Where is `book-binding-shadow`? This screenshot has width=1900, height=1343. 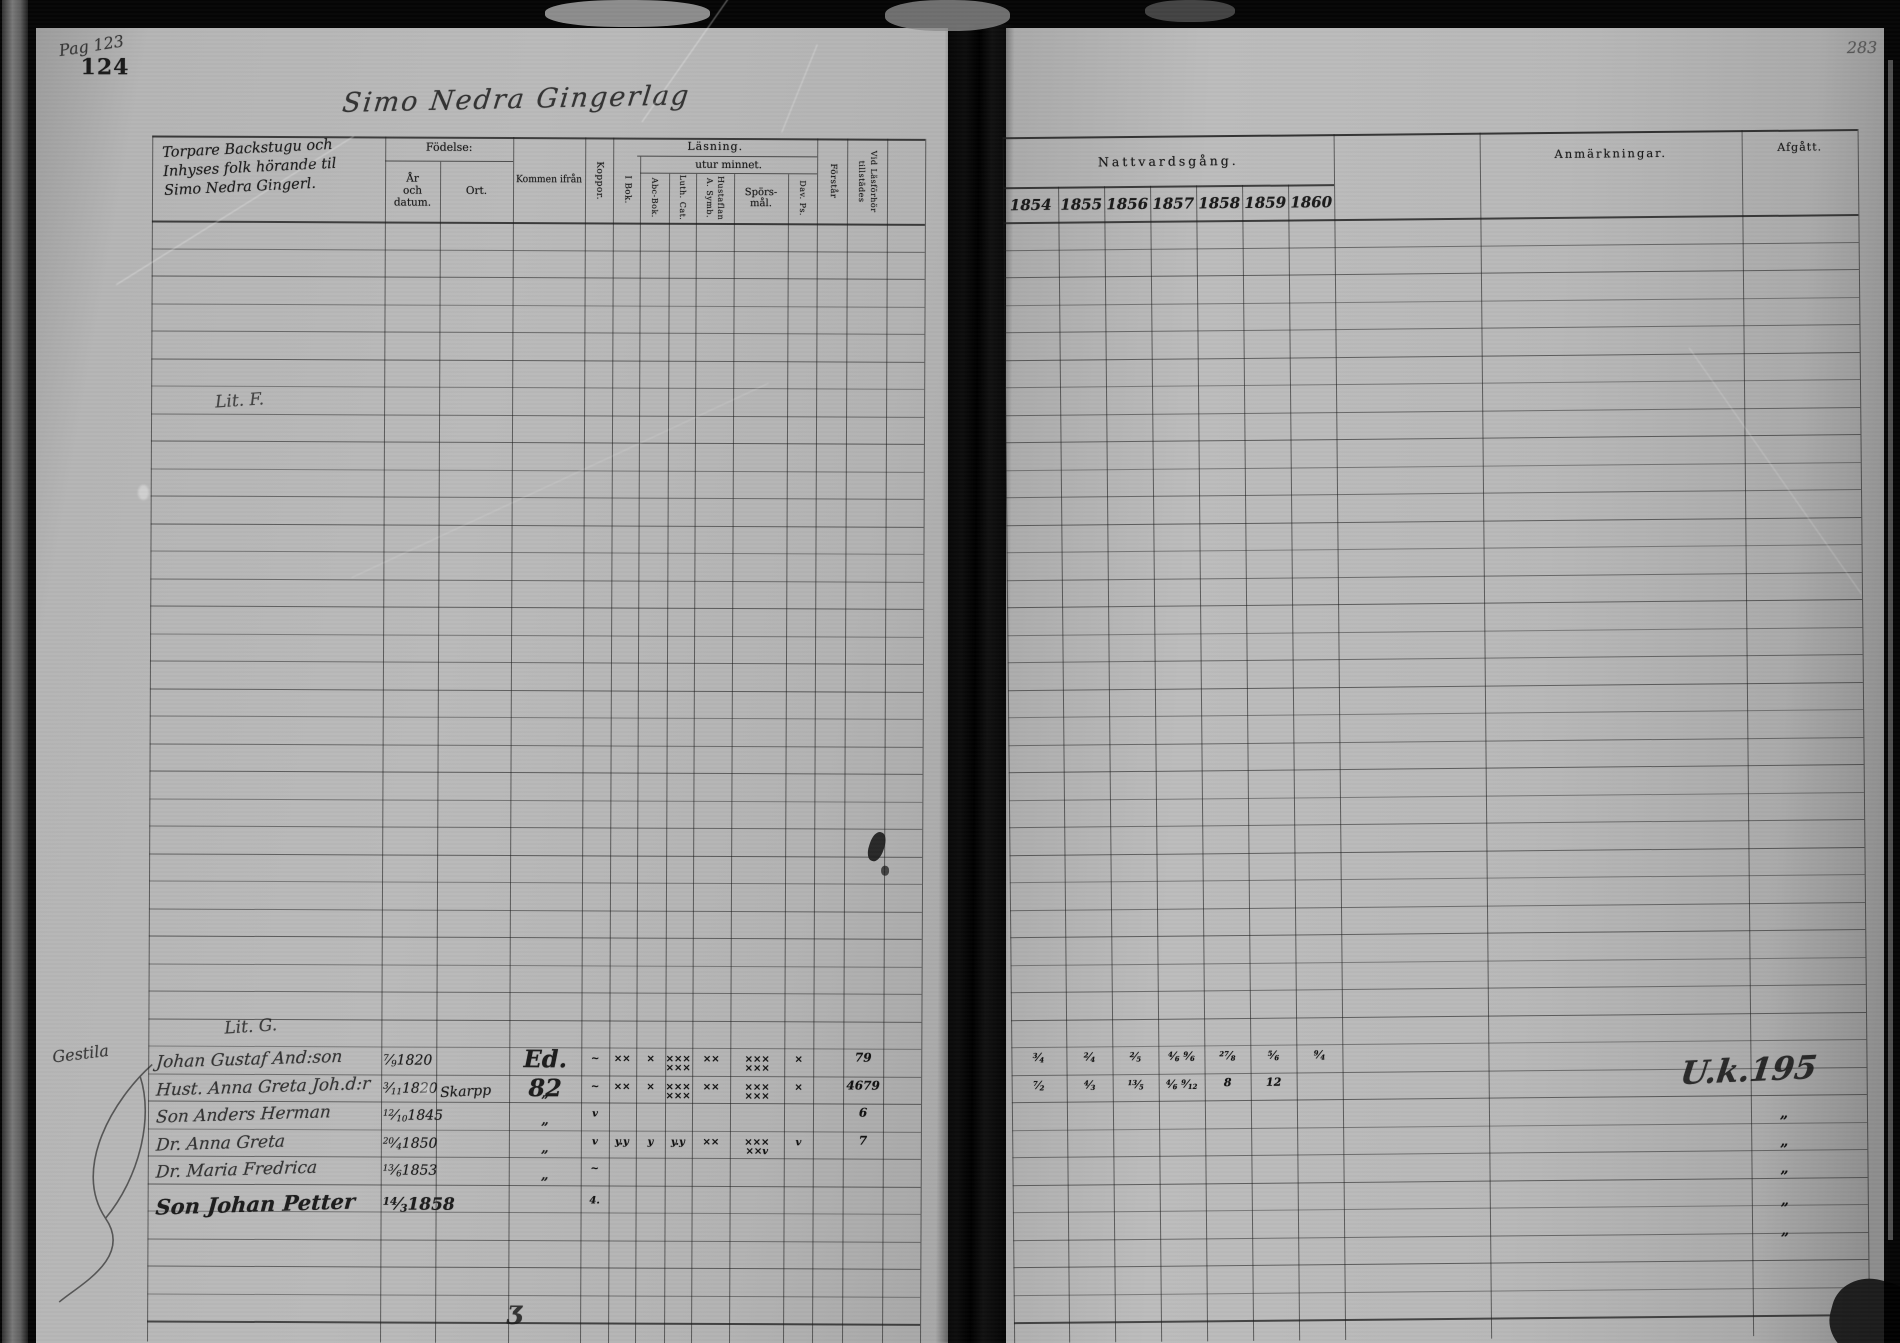
book-binding-shadow is located at coordinates (975, 683).